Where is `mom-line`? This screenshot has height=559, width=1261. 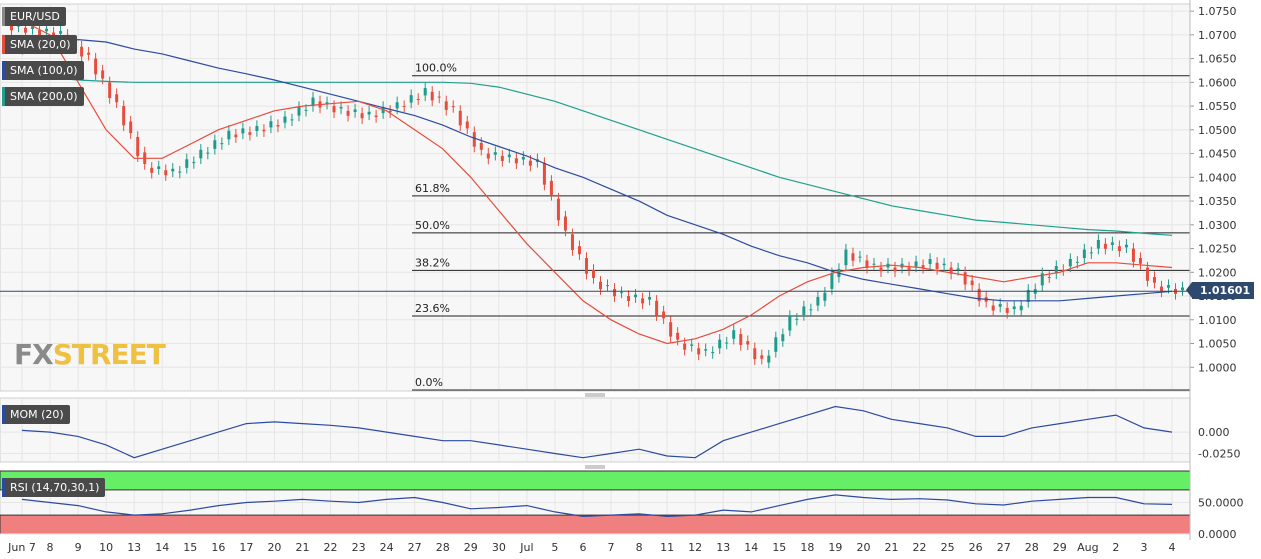 mom-line is located at coordinates (597, 432).